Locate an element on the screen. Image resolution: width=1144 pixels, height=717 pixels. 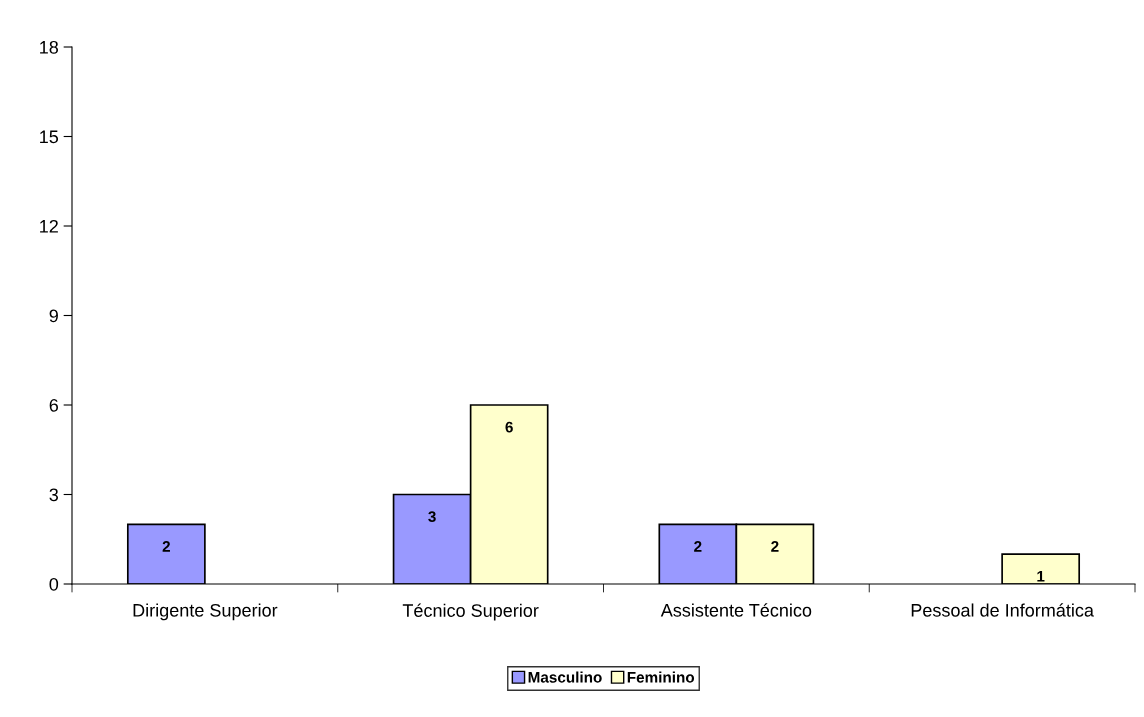
y-tick-label: 3 is located at coordinates (54, 495).